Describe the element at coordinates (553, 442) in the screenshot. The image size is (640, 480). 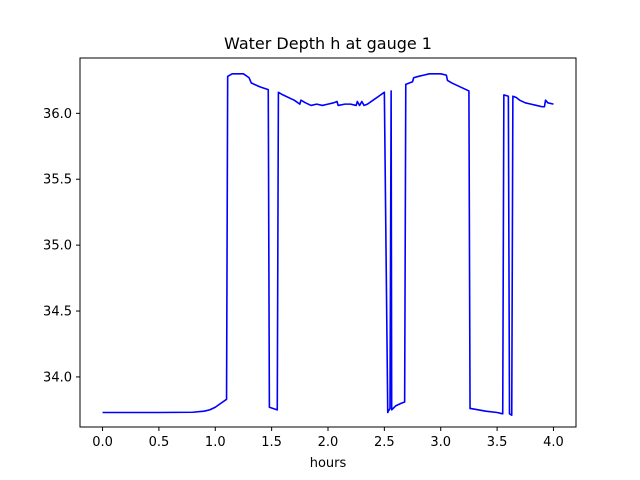
I see `x-tick-label: 4.0` at that location.